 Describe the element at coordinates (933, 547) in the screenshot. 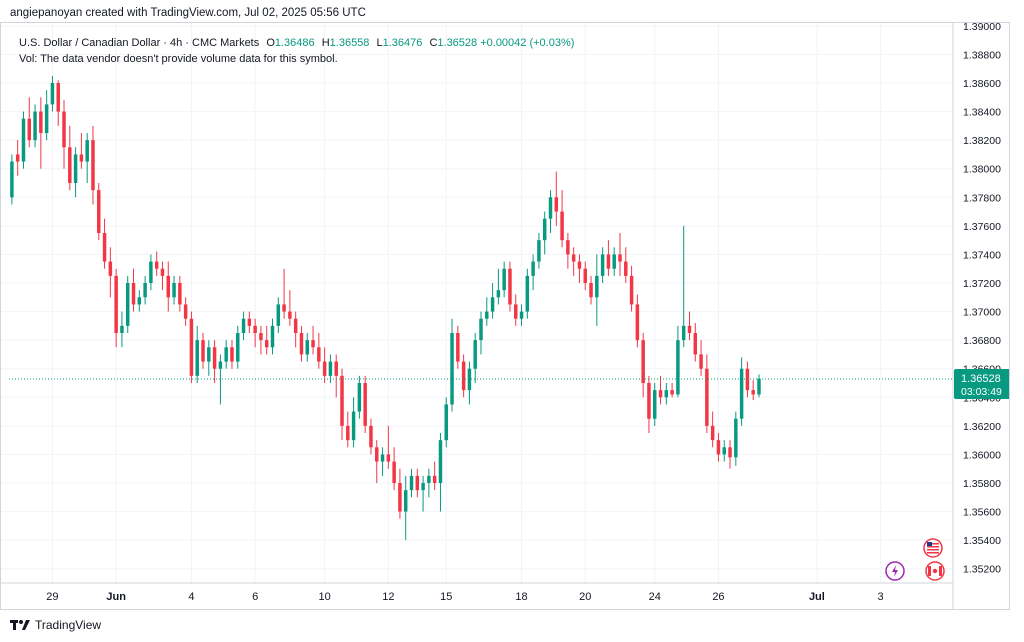

I see `us-flag-stripe` at that location.